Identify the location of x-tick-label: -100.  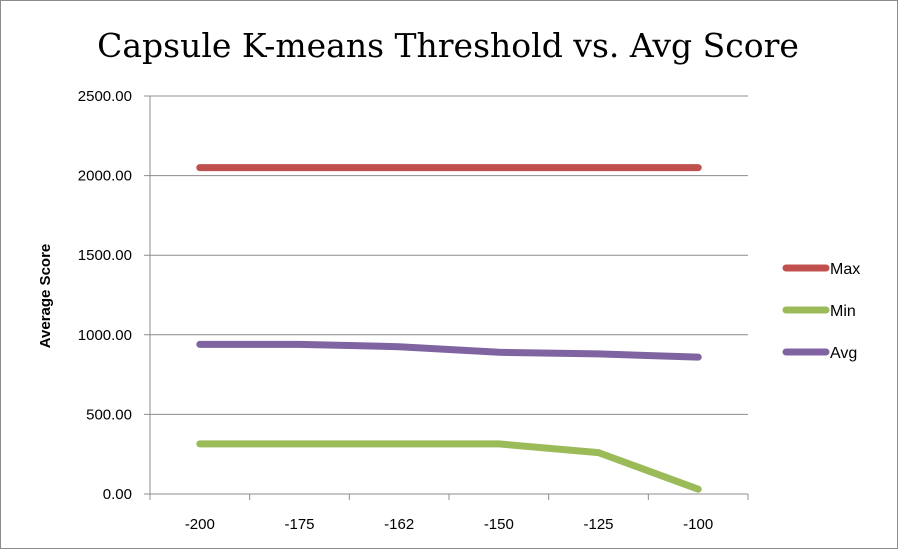
(698, 524).